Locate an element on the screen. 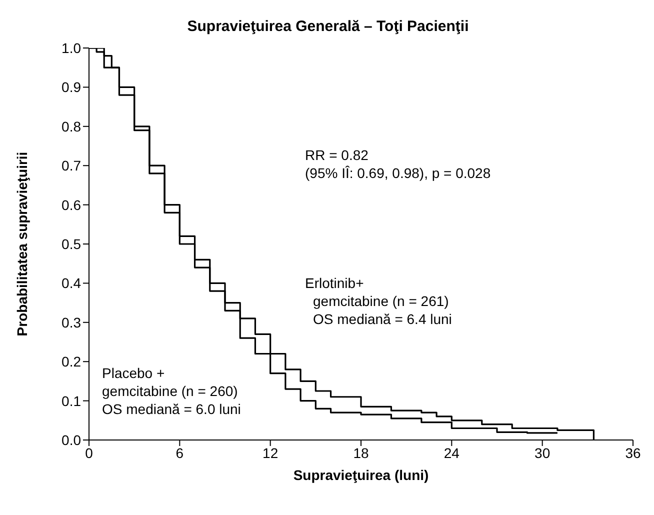  y-tick-label: 1.0 is located at coordinates (72, 48).